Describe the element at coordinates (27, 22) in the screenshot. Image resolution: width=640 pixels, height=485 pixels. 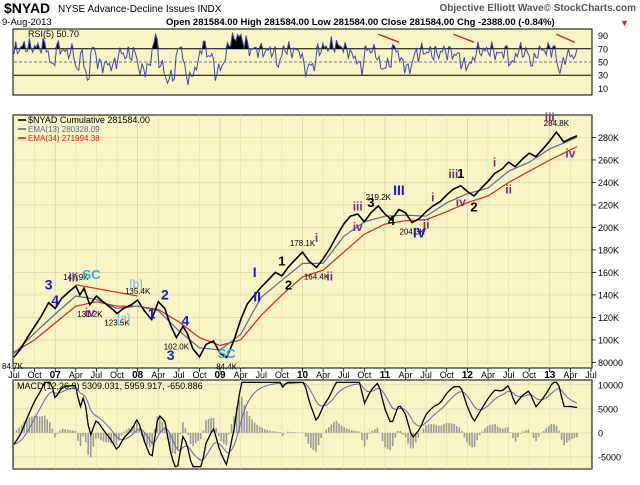
I see `chart-date: 9-Aug-2013` at that location.